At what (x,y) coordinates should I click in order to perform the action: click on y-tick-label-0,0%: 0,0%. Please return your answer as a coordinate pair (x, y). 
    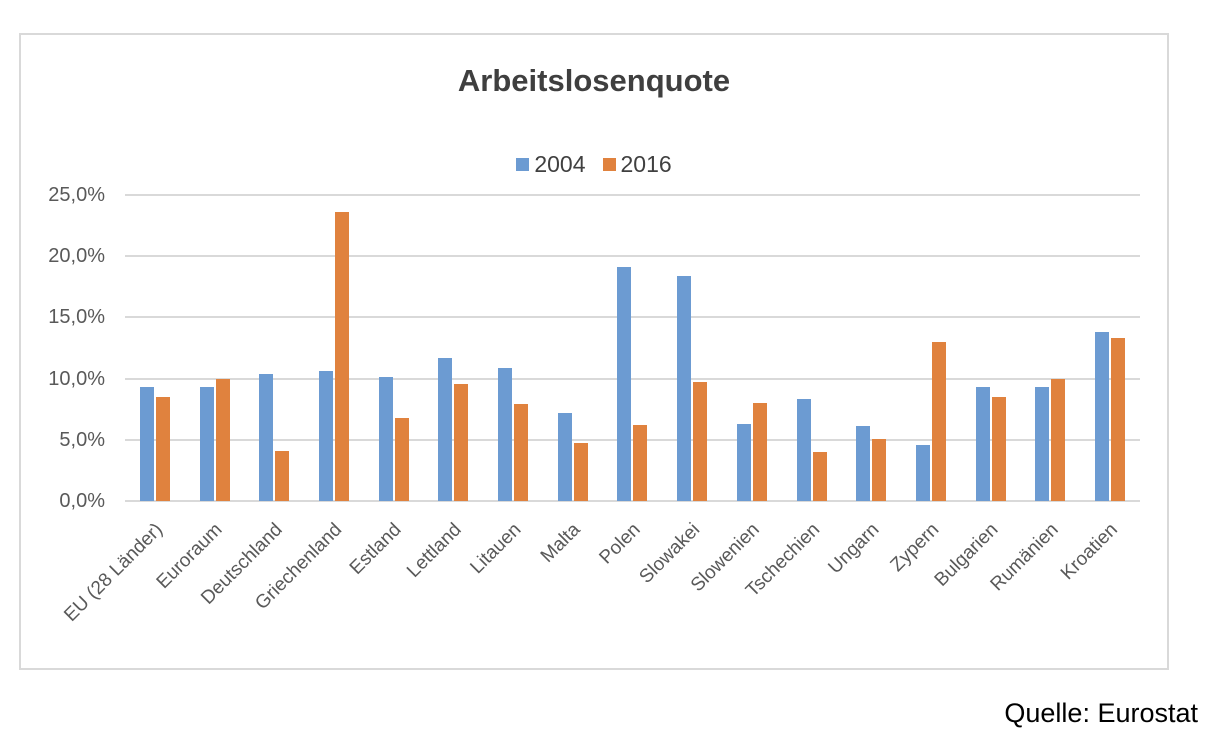
    Looking at the image, I should click on (82, 501).